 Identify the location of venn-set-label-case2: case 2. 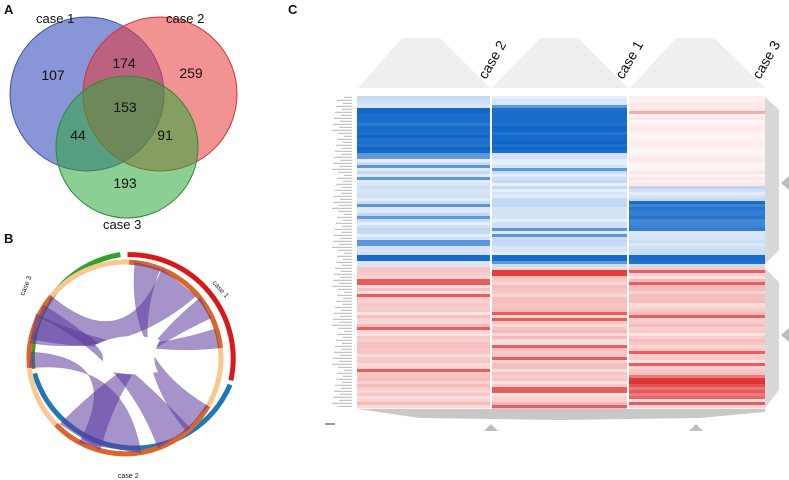
(185, 18).